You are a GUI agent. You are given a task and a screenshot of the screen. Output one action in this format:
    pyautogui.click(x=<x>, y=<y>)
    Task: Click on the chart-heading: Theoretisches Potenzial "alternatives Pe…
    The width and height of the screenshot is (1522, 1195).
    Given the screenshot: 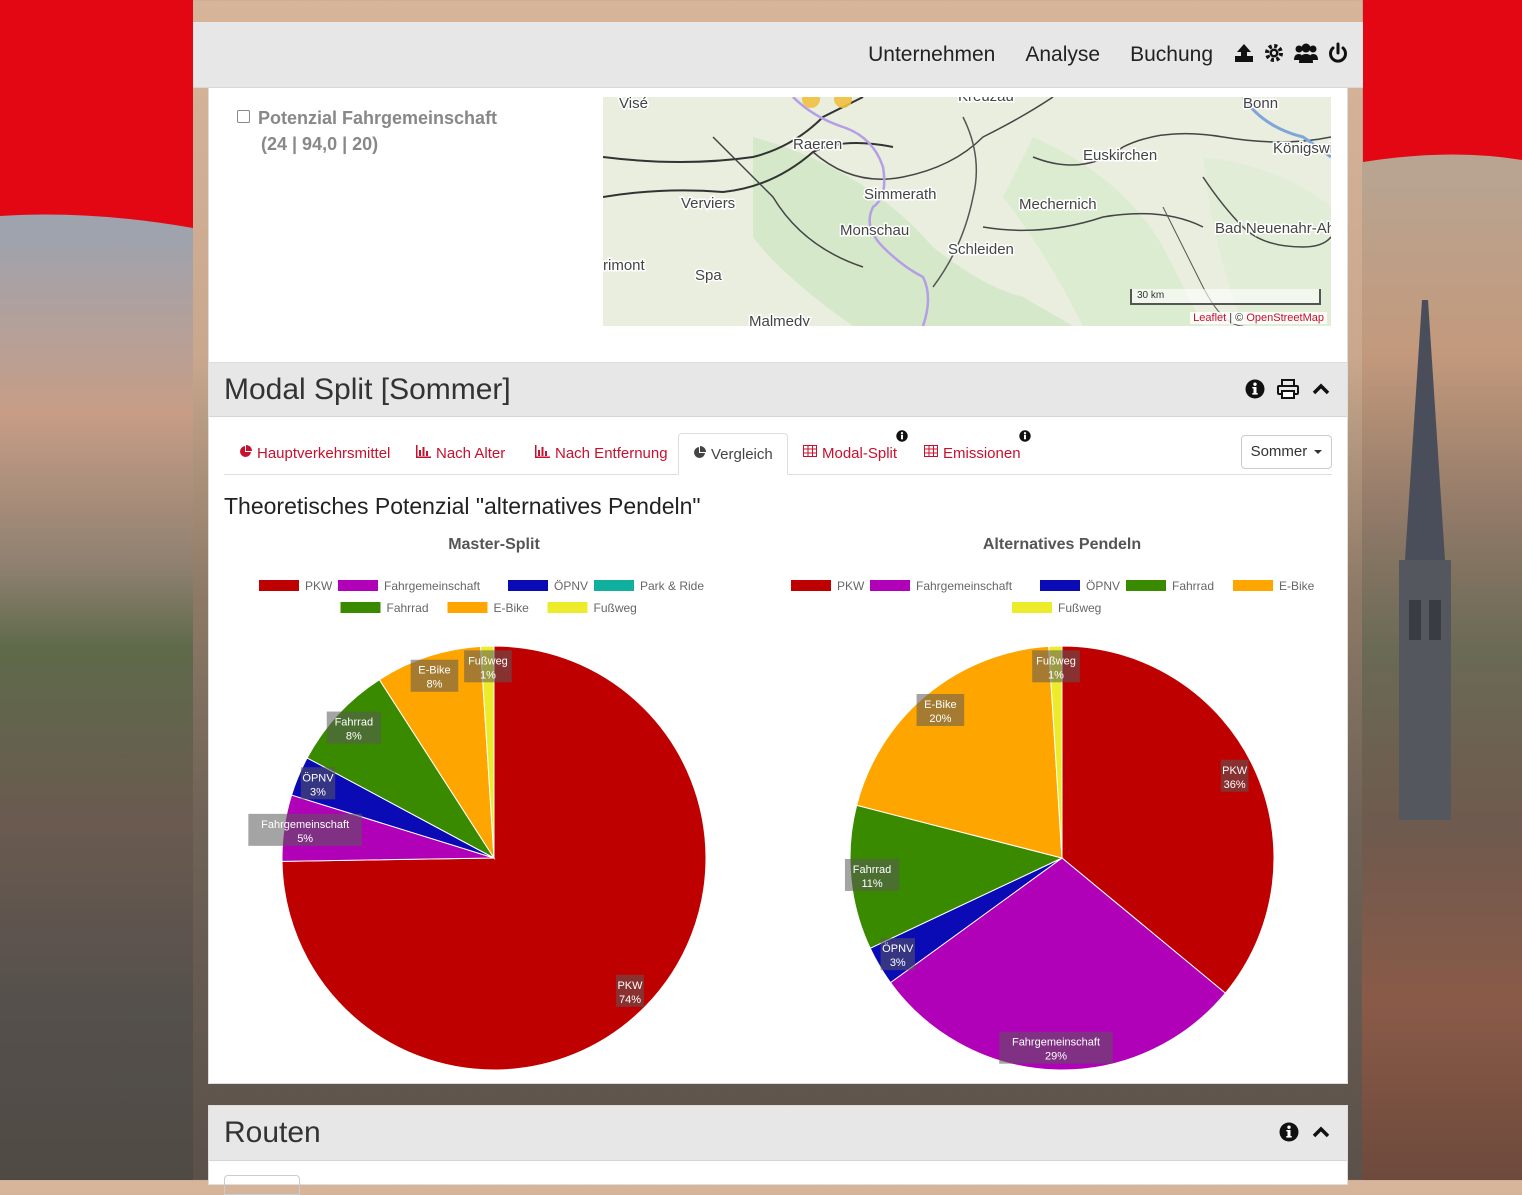 What is the action you would take?
    pyautogui.click(x=462, y=506)
    